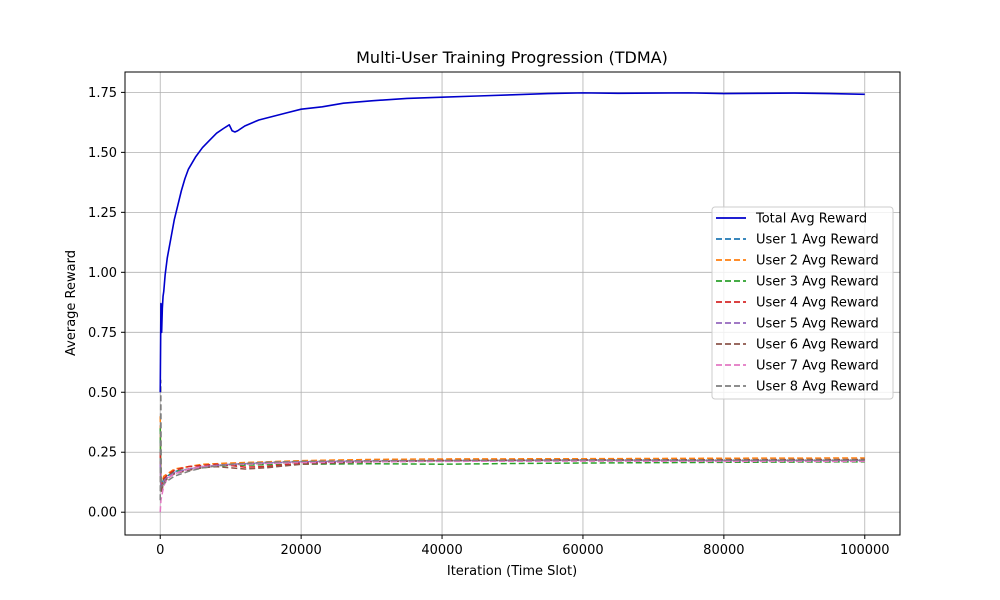 This screenshot has height=600, width=1000. What do you see at coordinates (160, 550) in the screenshot?
I see `x-tick-label: 0` at bounding box center [160, 550].